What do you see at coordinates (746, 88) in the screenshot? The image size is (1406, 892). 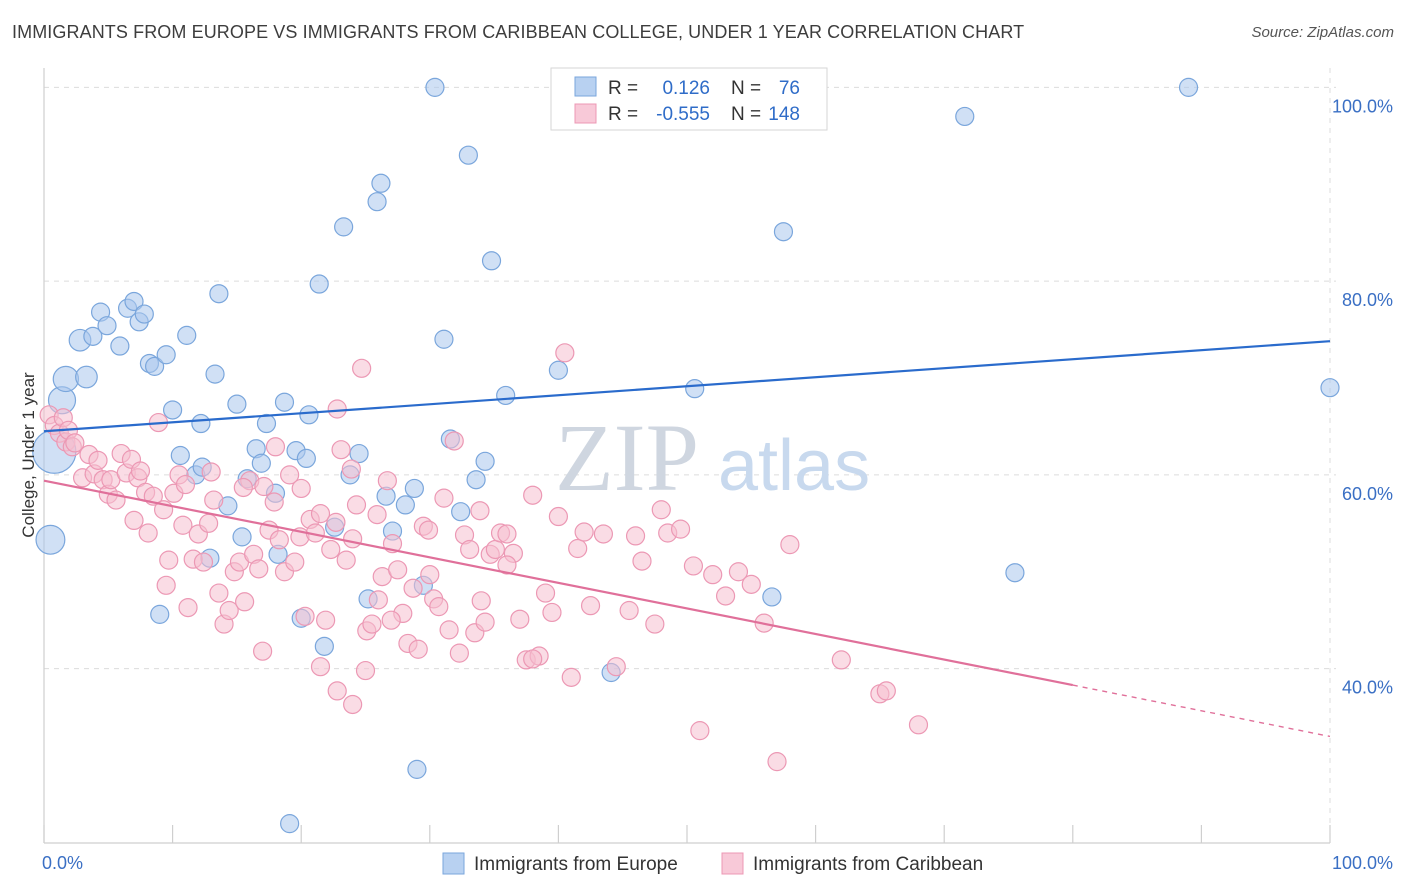 I see `legend-n-label-europe: N =` at bounding box center [746, 88].